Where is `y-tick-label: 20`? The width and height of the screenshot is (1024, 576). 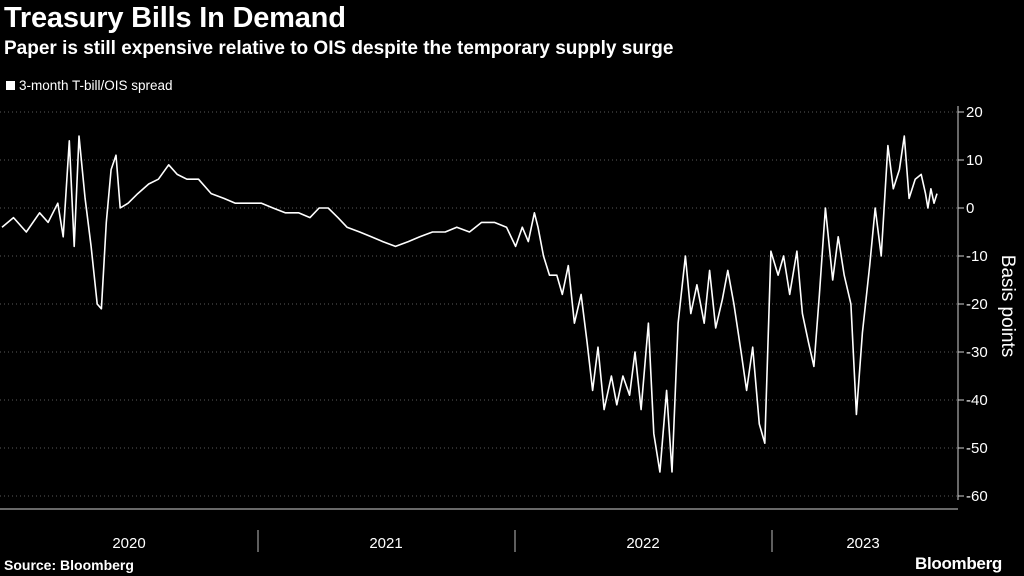
y-tick-label: 20 is located at coordinates (974, 112).